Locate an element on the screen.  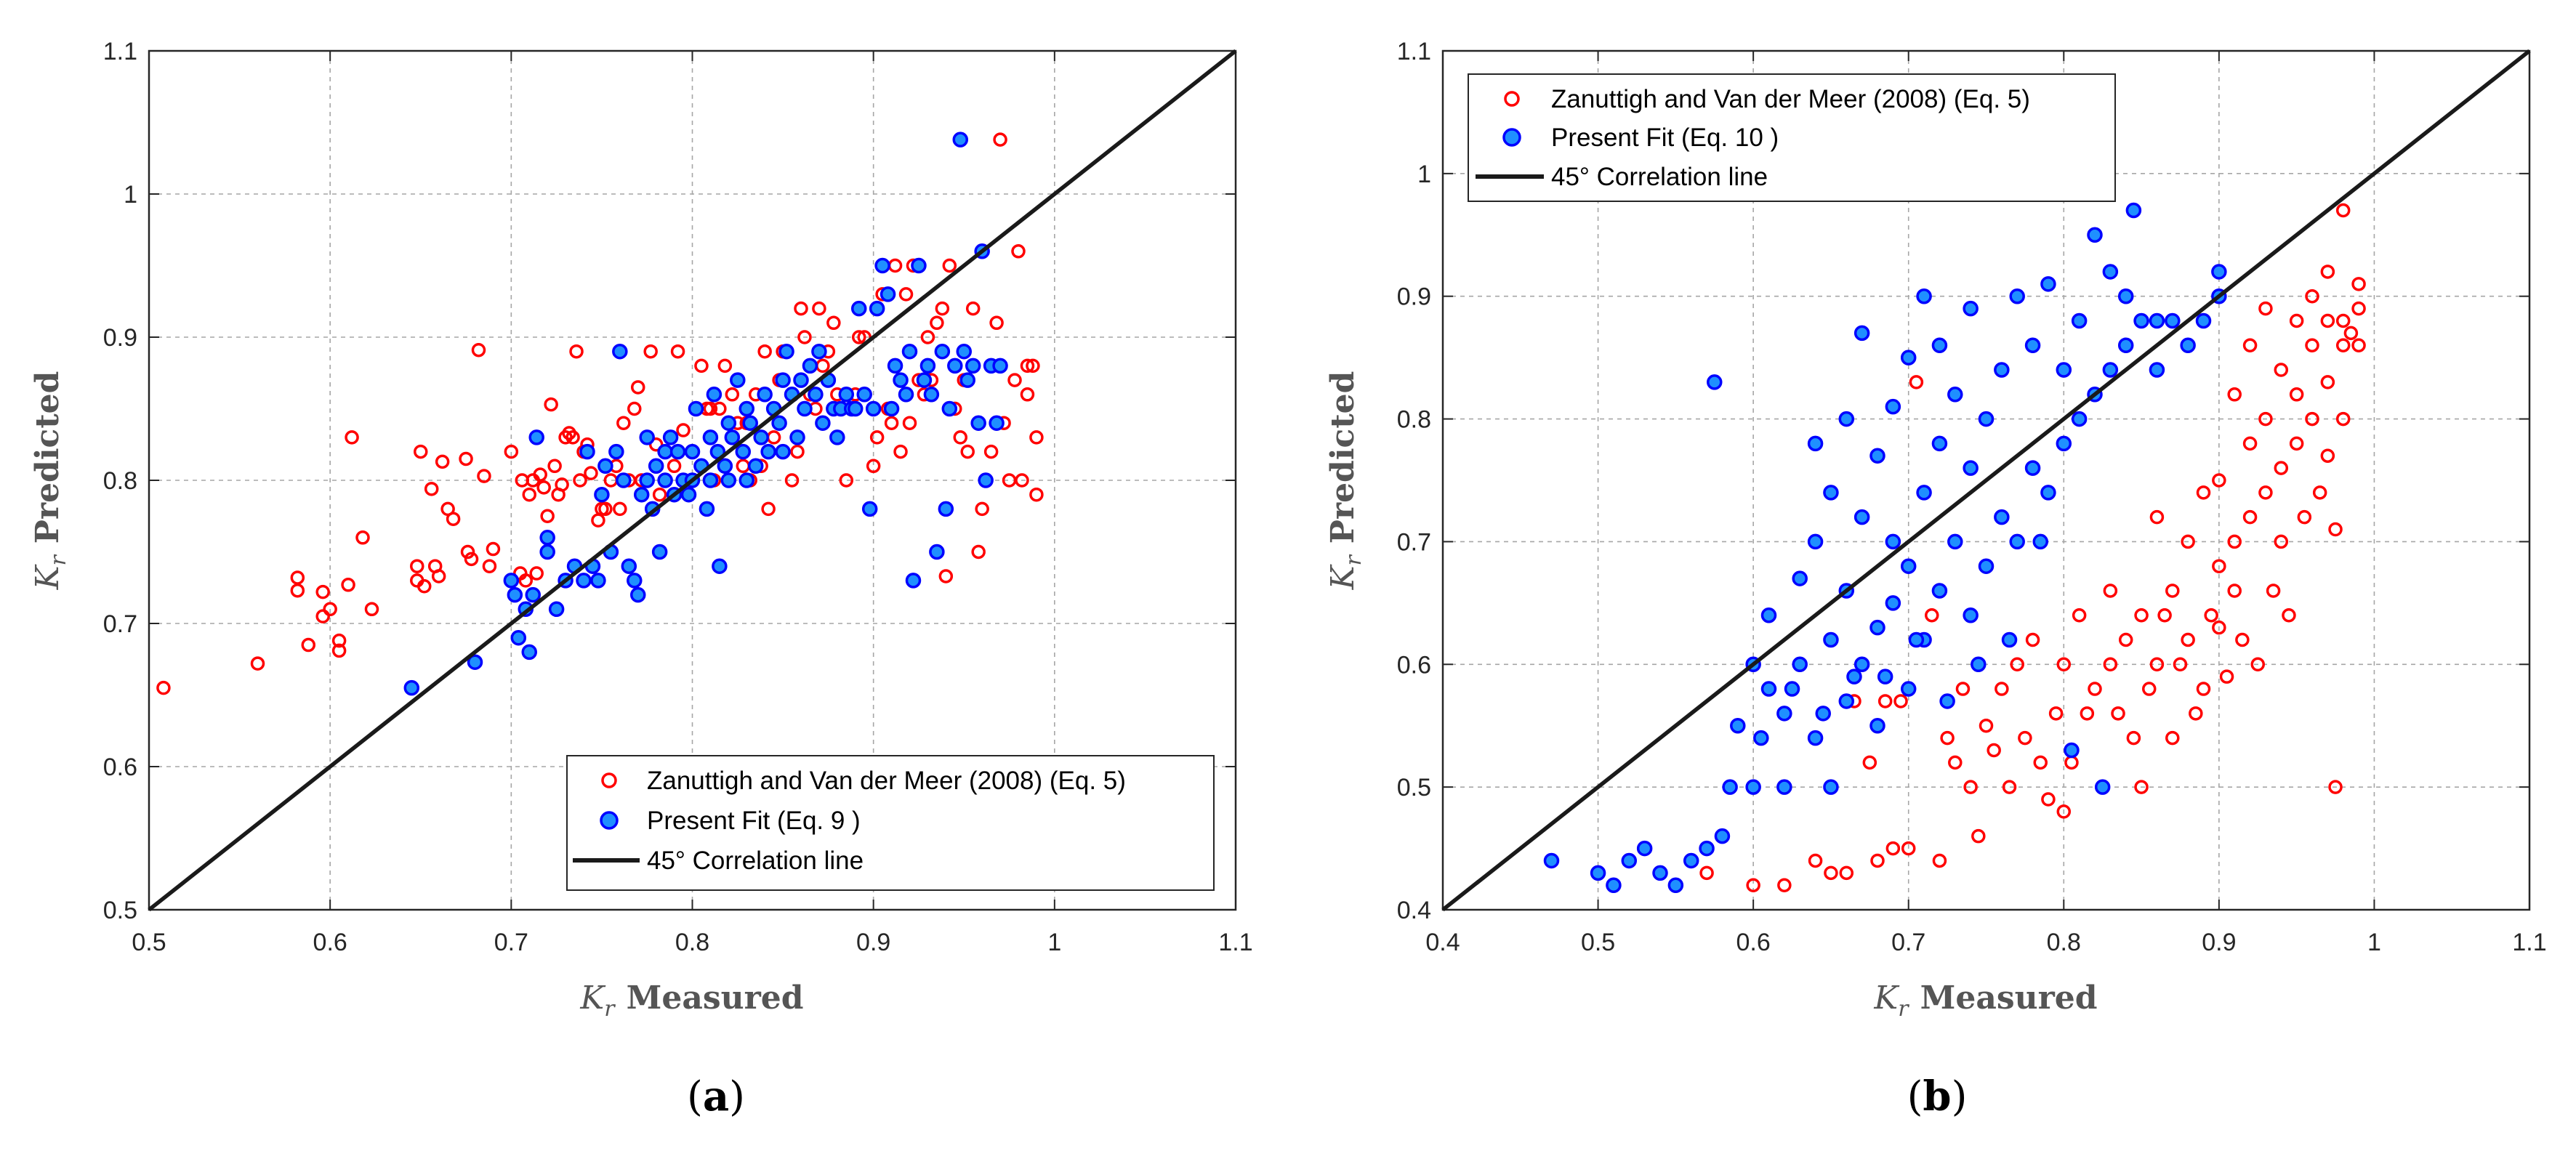
y-tick-label: 0.8 is located at coordinates (1414, 420).